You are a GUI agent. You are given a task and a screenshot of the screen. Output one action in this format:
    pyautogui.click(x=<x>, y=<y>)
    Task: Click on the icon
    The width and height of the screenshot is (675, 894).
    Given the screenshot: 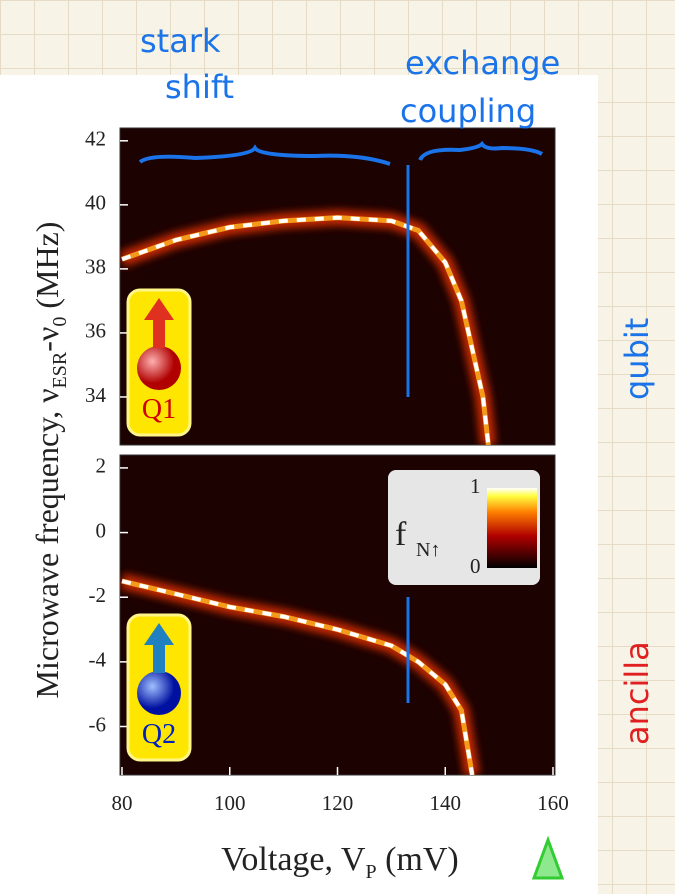 What is the action you would take?
    pyautogui.click(x=548, y=857)
    